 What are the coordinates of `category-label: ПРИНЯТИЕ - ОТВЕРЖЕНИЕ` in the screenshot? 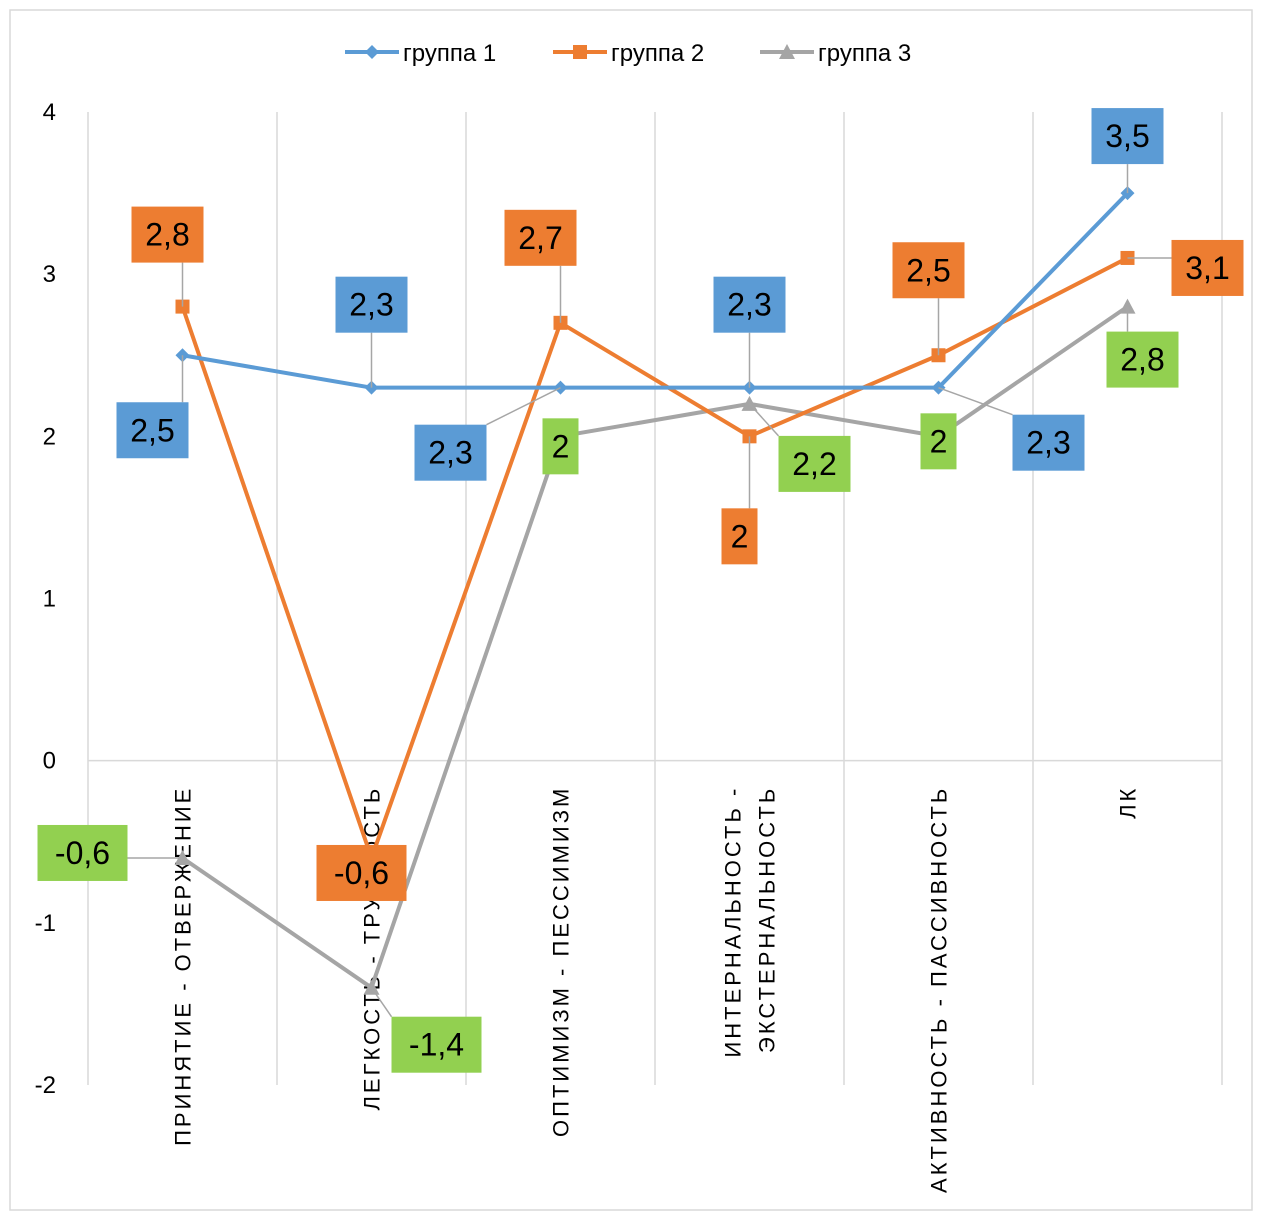 It's located at (183, 966).